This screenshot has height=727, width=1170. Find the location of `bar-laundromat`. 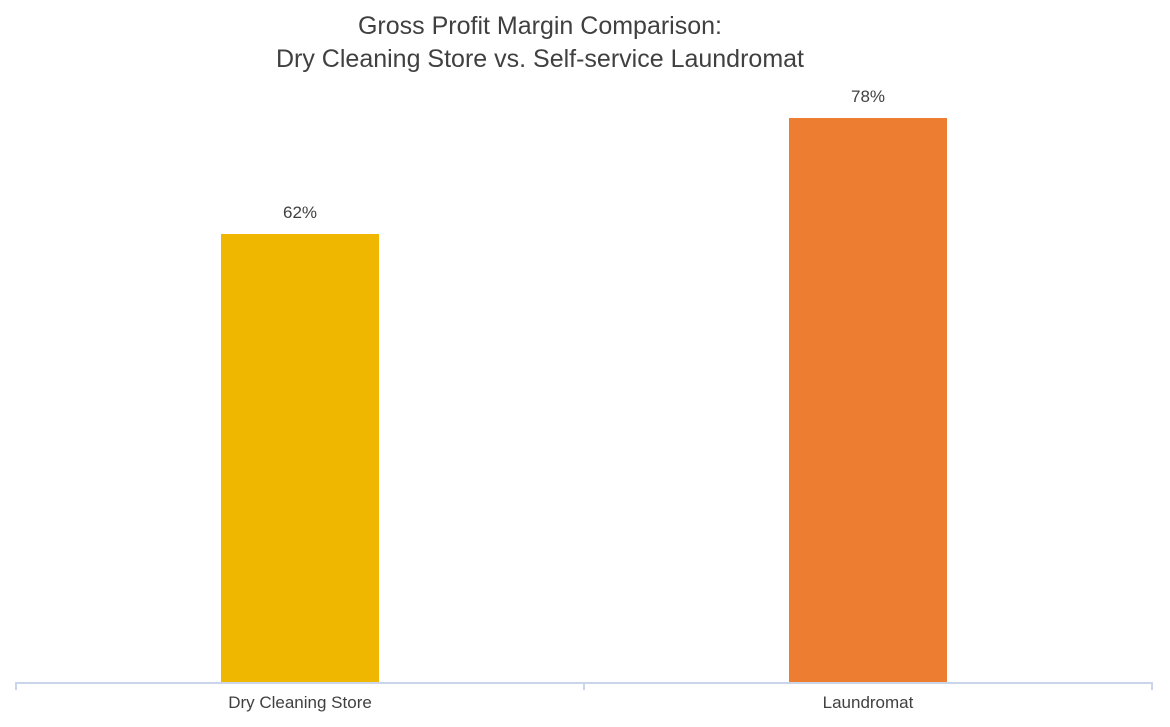

bar-laundromat is located at coordinates (868, 400).